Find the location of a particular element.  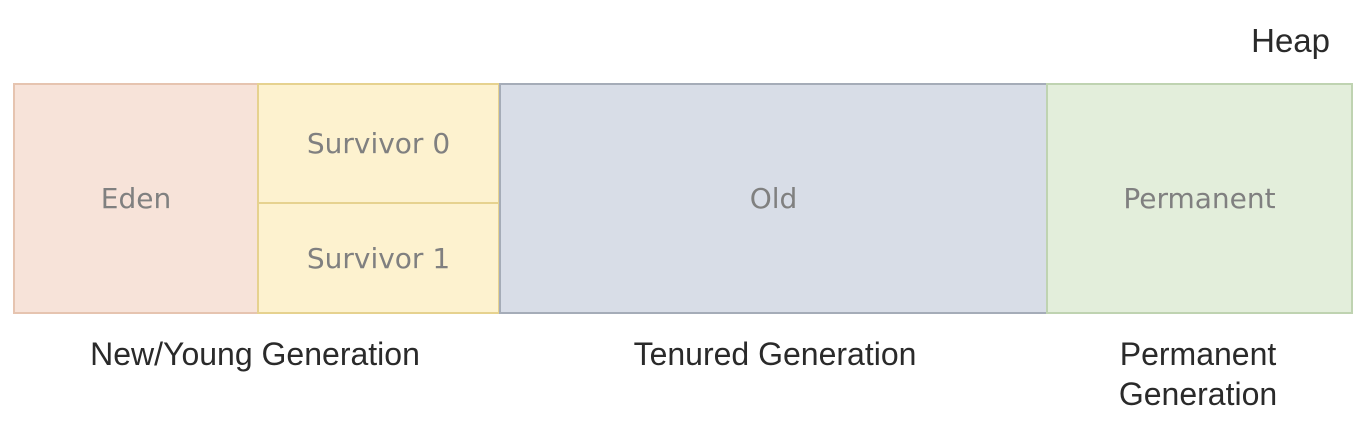

survivor-0-region: Survivor 0 is located at coordinates (378, 143).